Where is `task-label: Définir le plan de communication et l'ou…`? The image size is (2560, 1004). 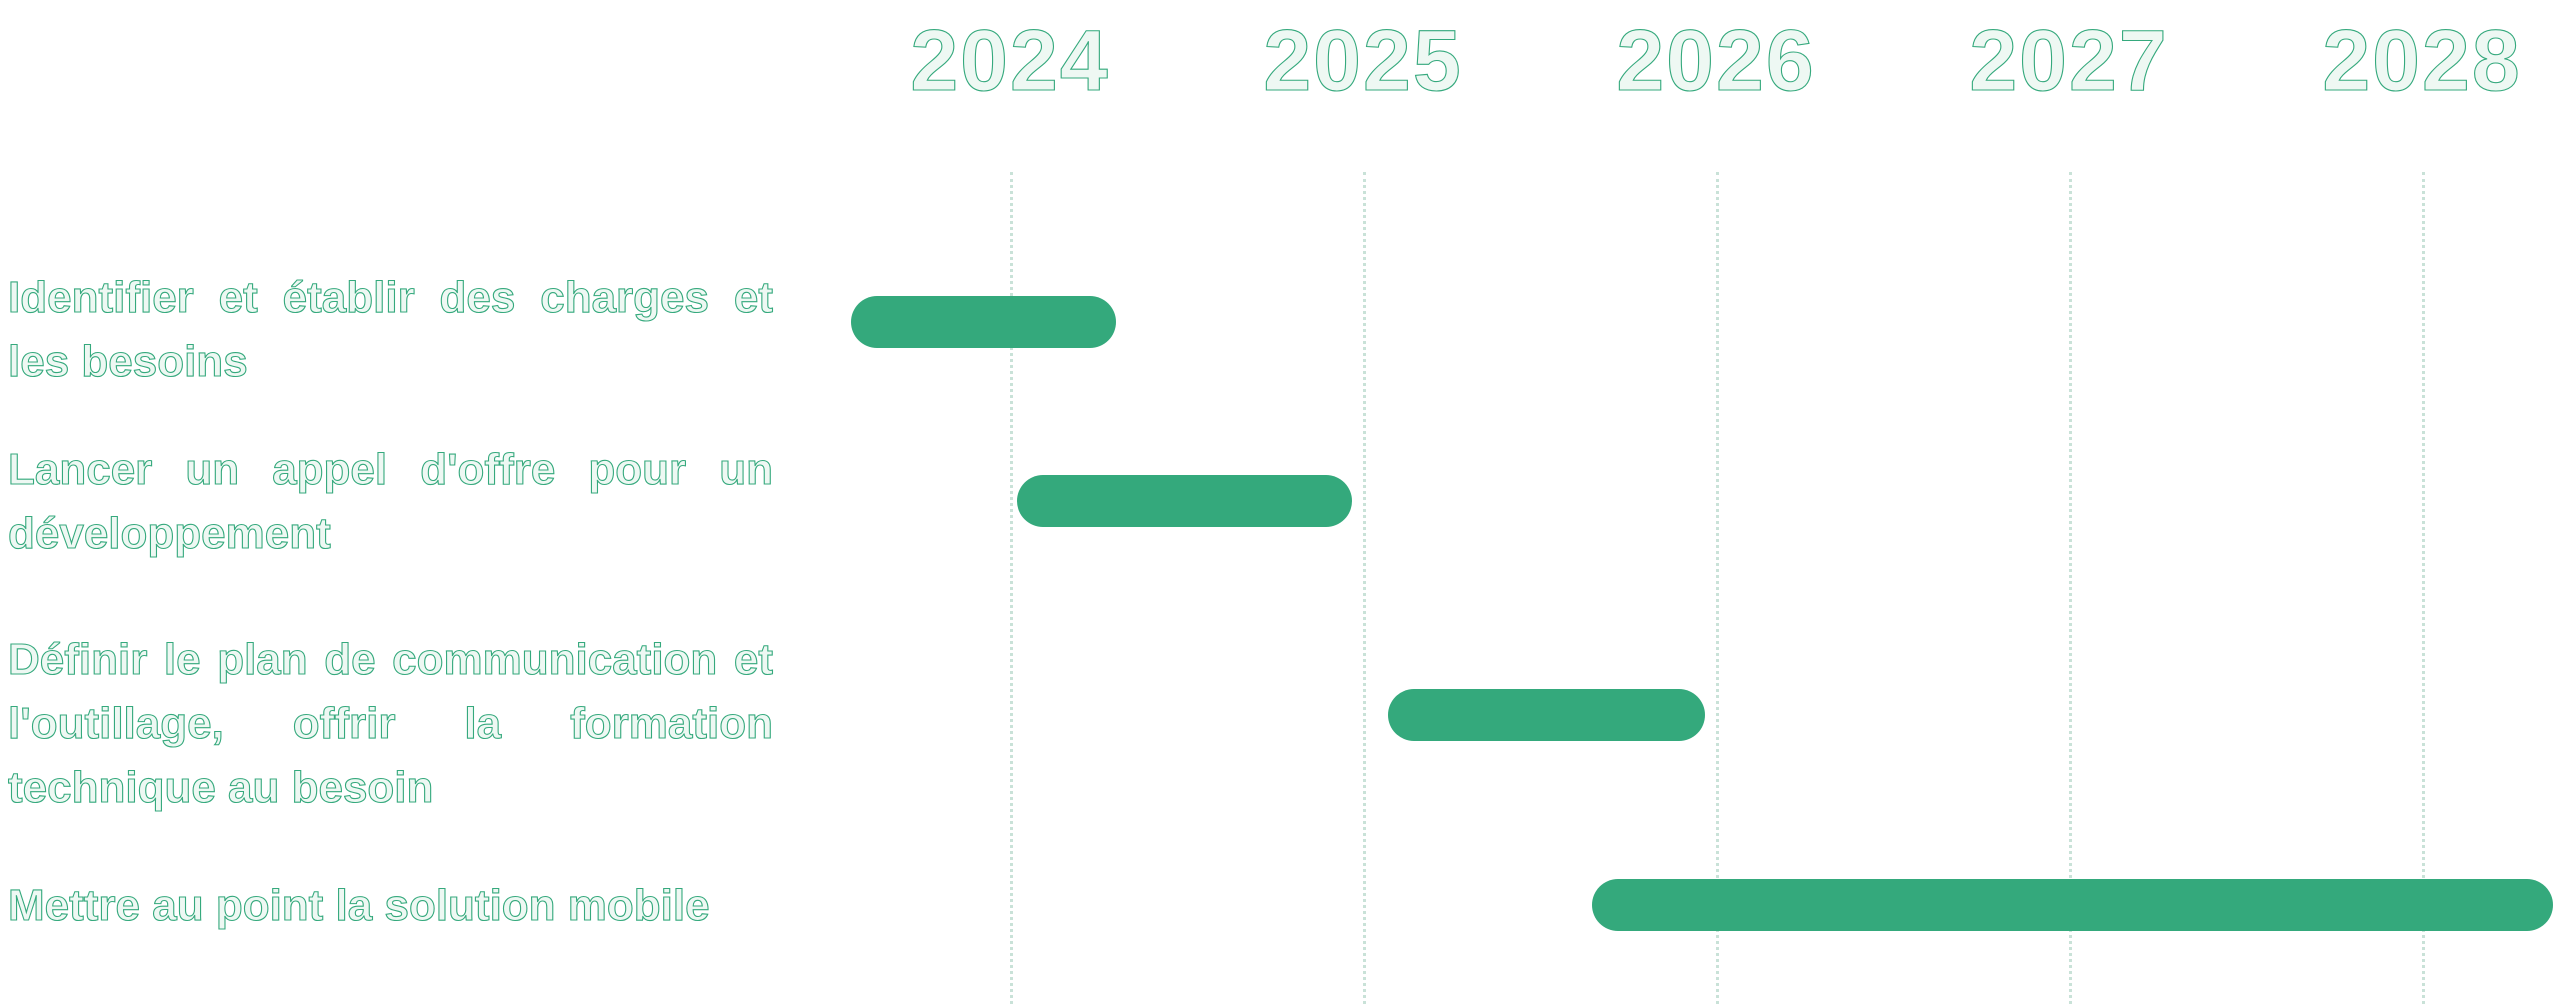 task-label: Définir le plan de communication et l'ou… is located at coordinates (390, 723).